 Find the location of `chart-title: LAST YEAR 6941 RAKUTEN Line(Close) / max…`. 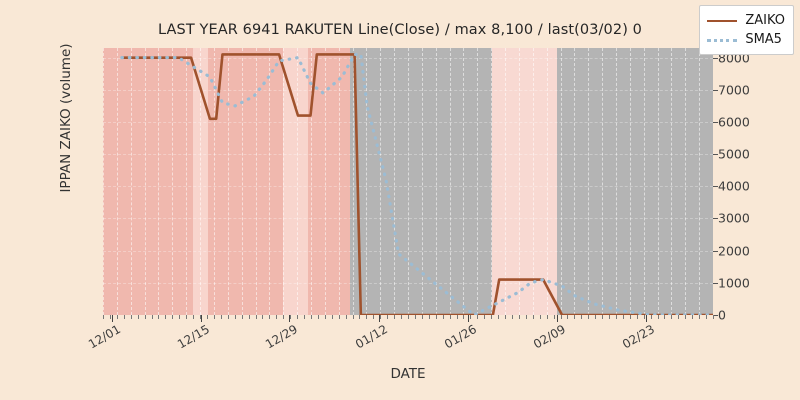

chart-title: LAST YEAR 6941 RAKUTEN Line(Close) / max… is located at coordinates (400, 30).